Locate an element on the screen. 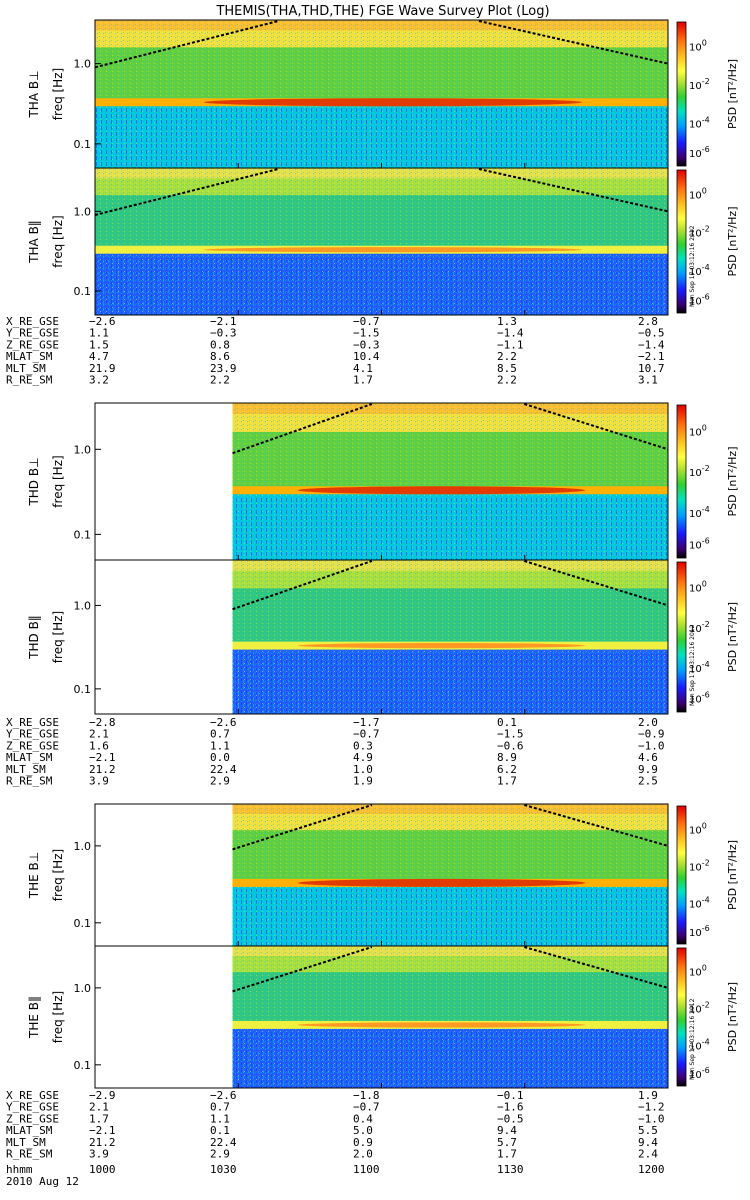  panel-label: THD B⊥ is located at coordinates (34, 481).